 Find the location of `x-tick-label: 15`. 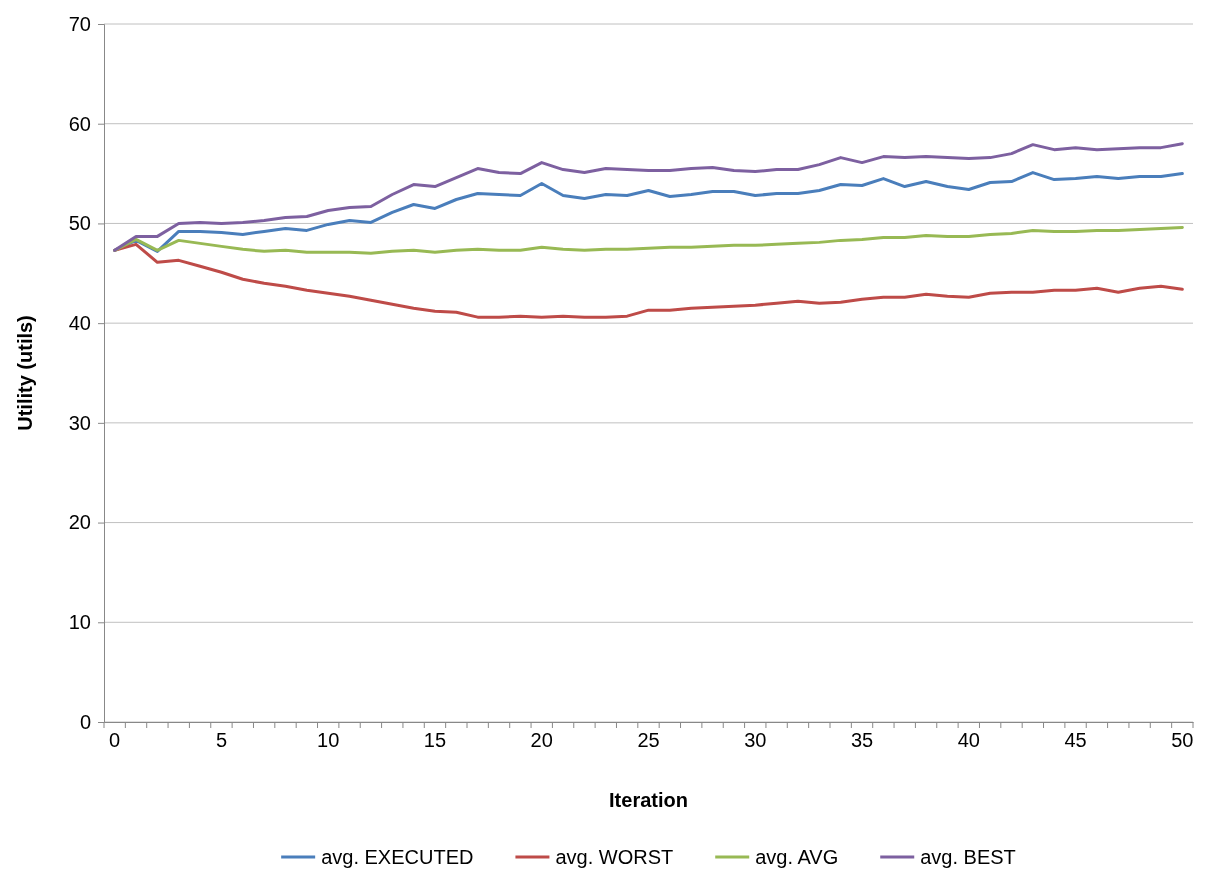

x-tick-label: 15 is located at coordinates (435, 740).